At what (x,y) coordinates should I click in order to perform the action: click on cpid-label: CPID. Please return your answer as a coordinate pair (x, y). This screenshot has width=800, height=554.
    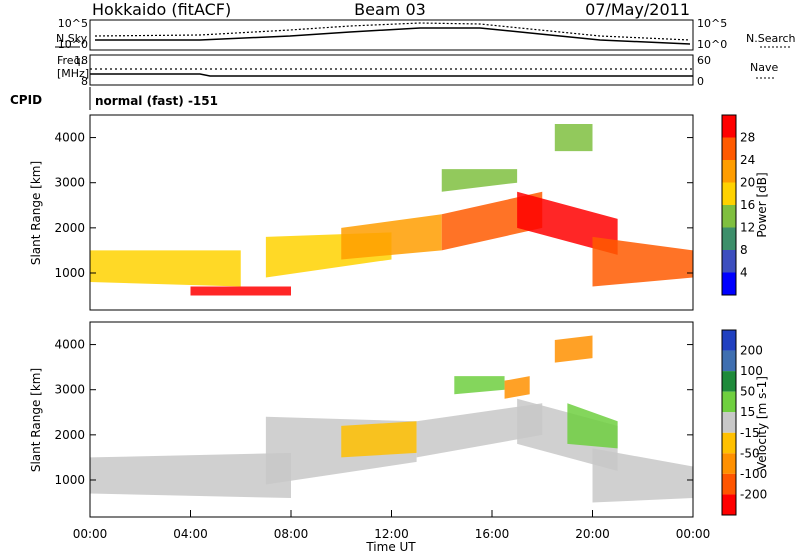
    Looking at the image, I should click on (26, 100).